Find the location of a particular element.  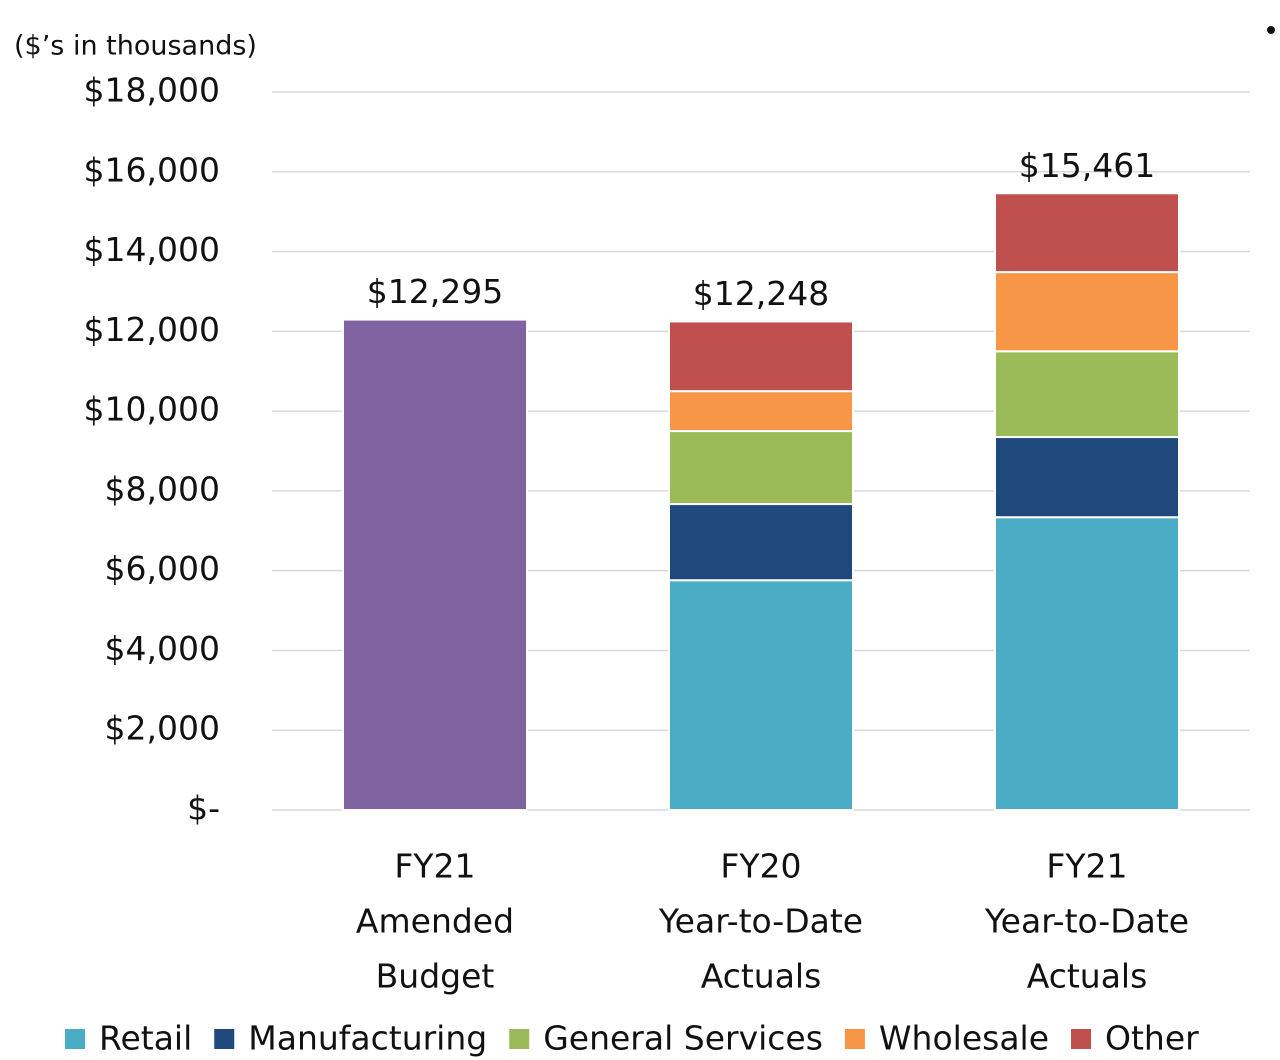

x-tick-label: FY20 is located at coordinates (760, 866).